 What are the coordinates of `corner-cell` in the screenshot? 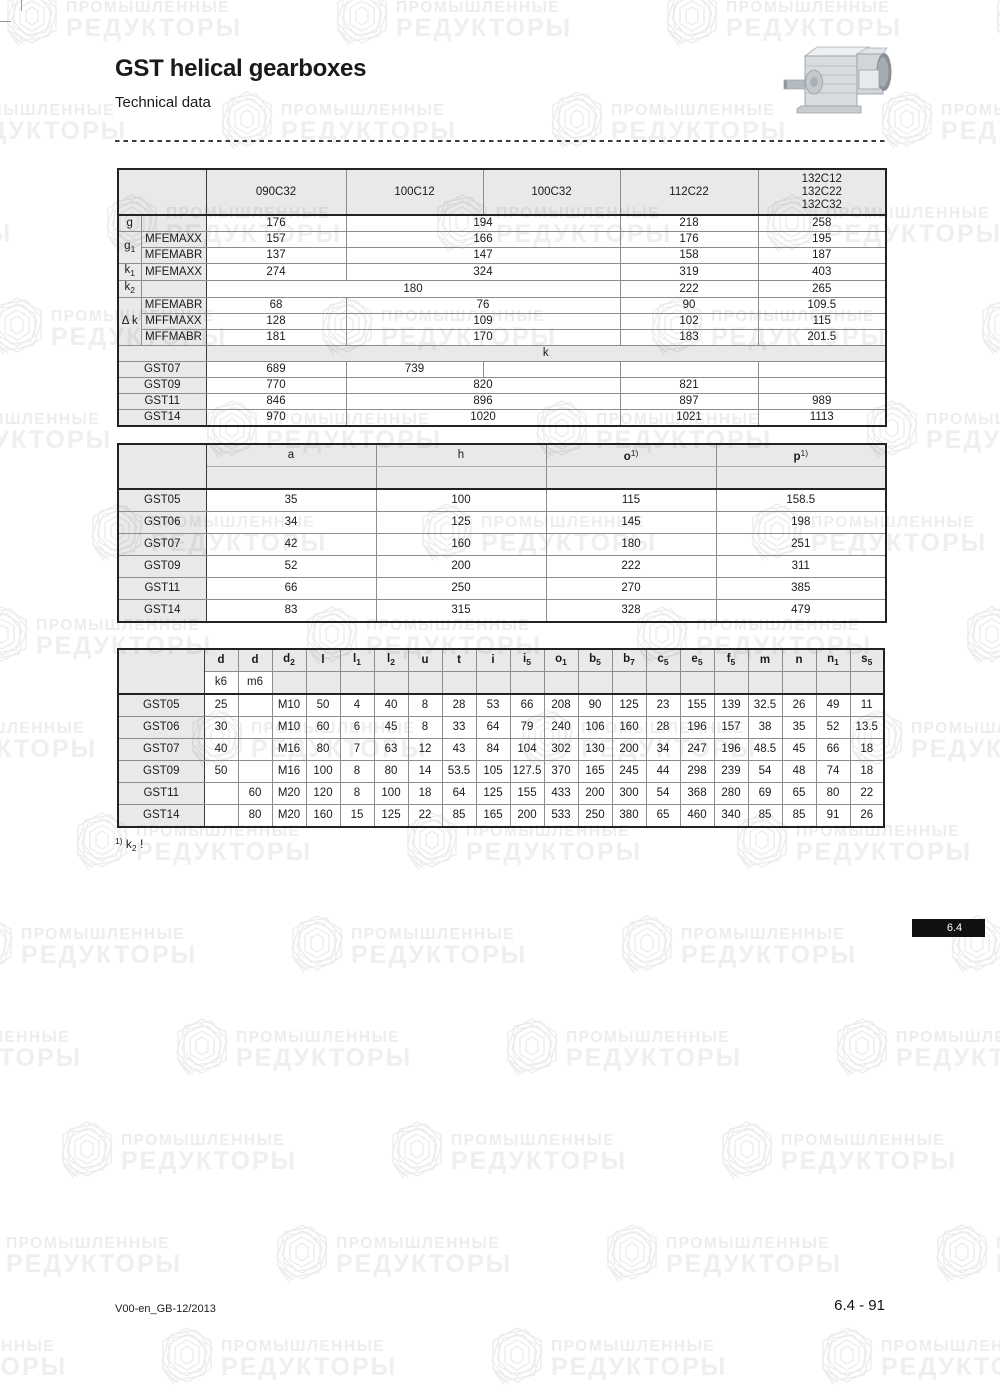 It's located at (162, 466).